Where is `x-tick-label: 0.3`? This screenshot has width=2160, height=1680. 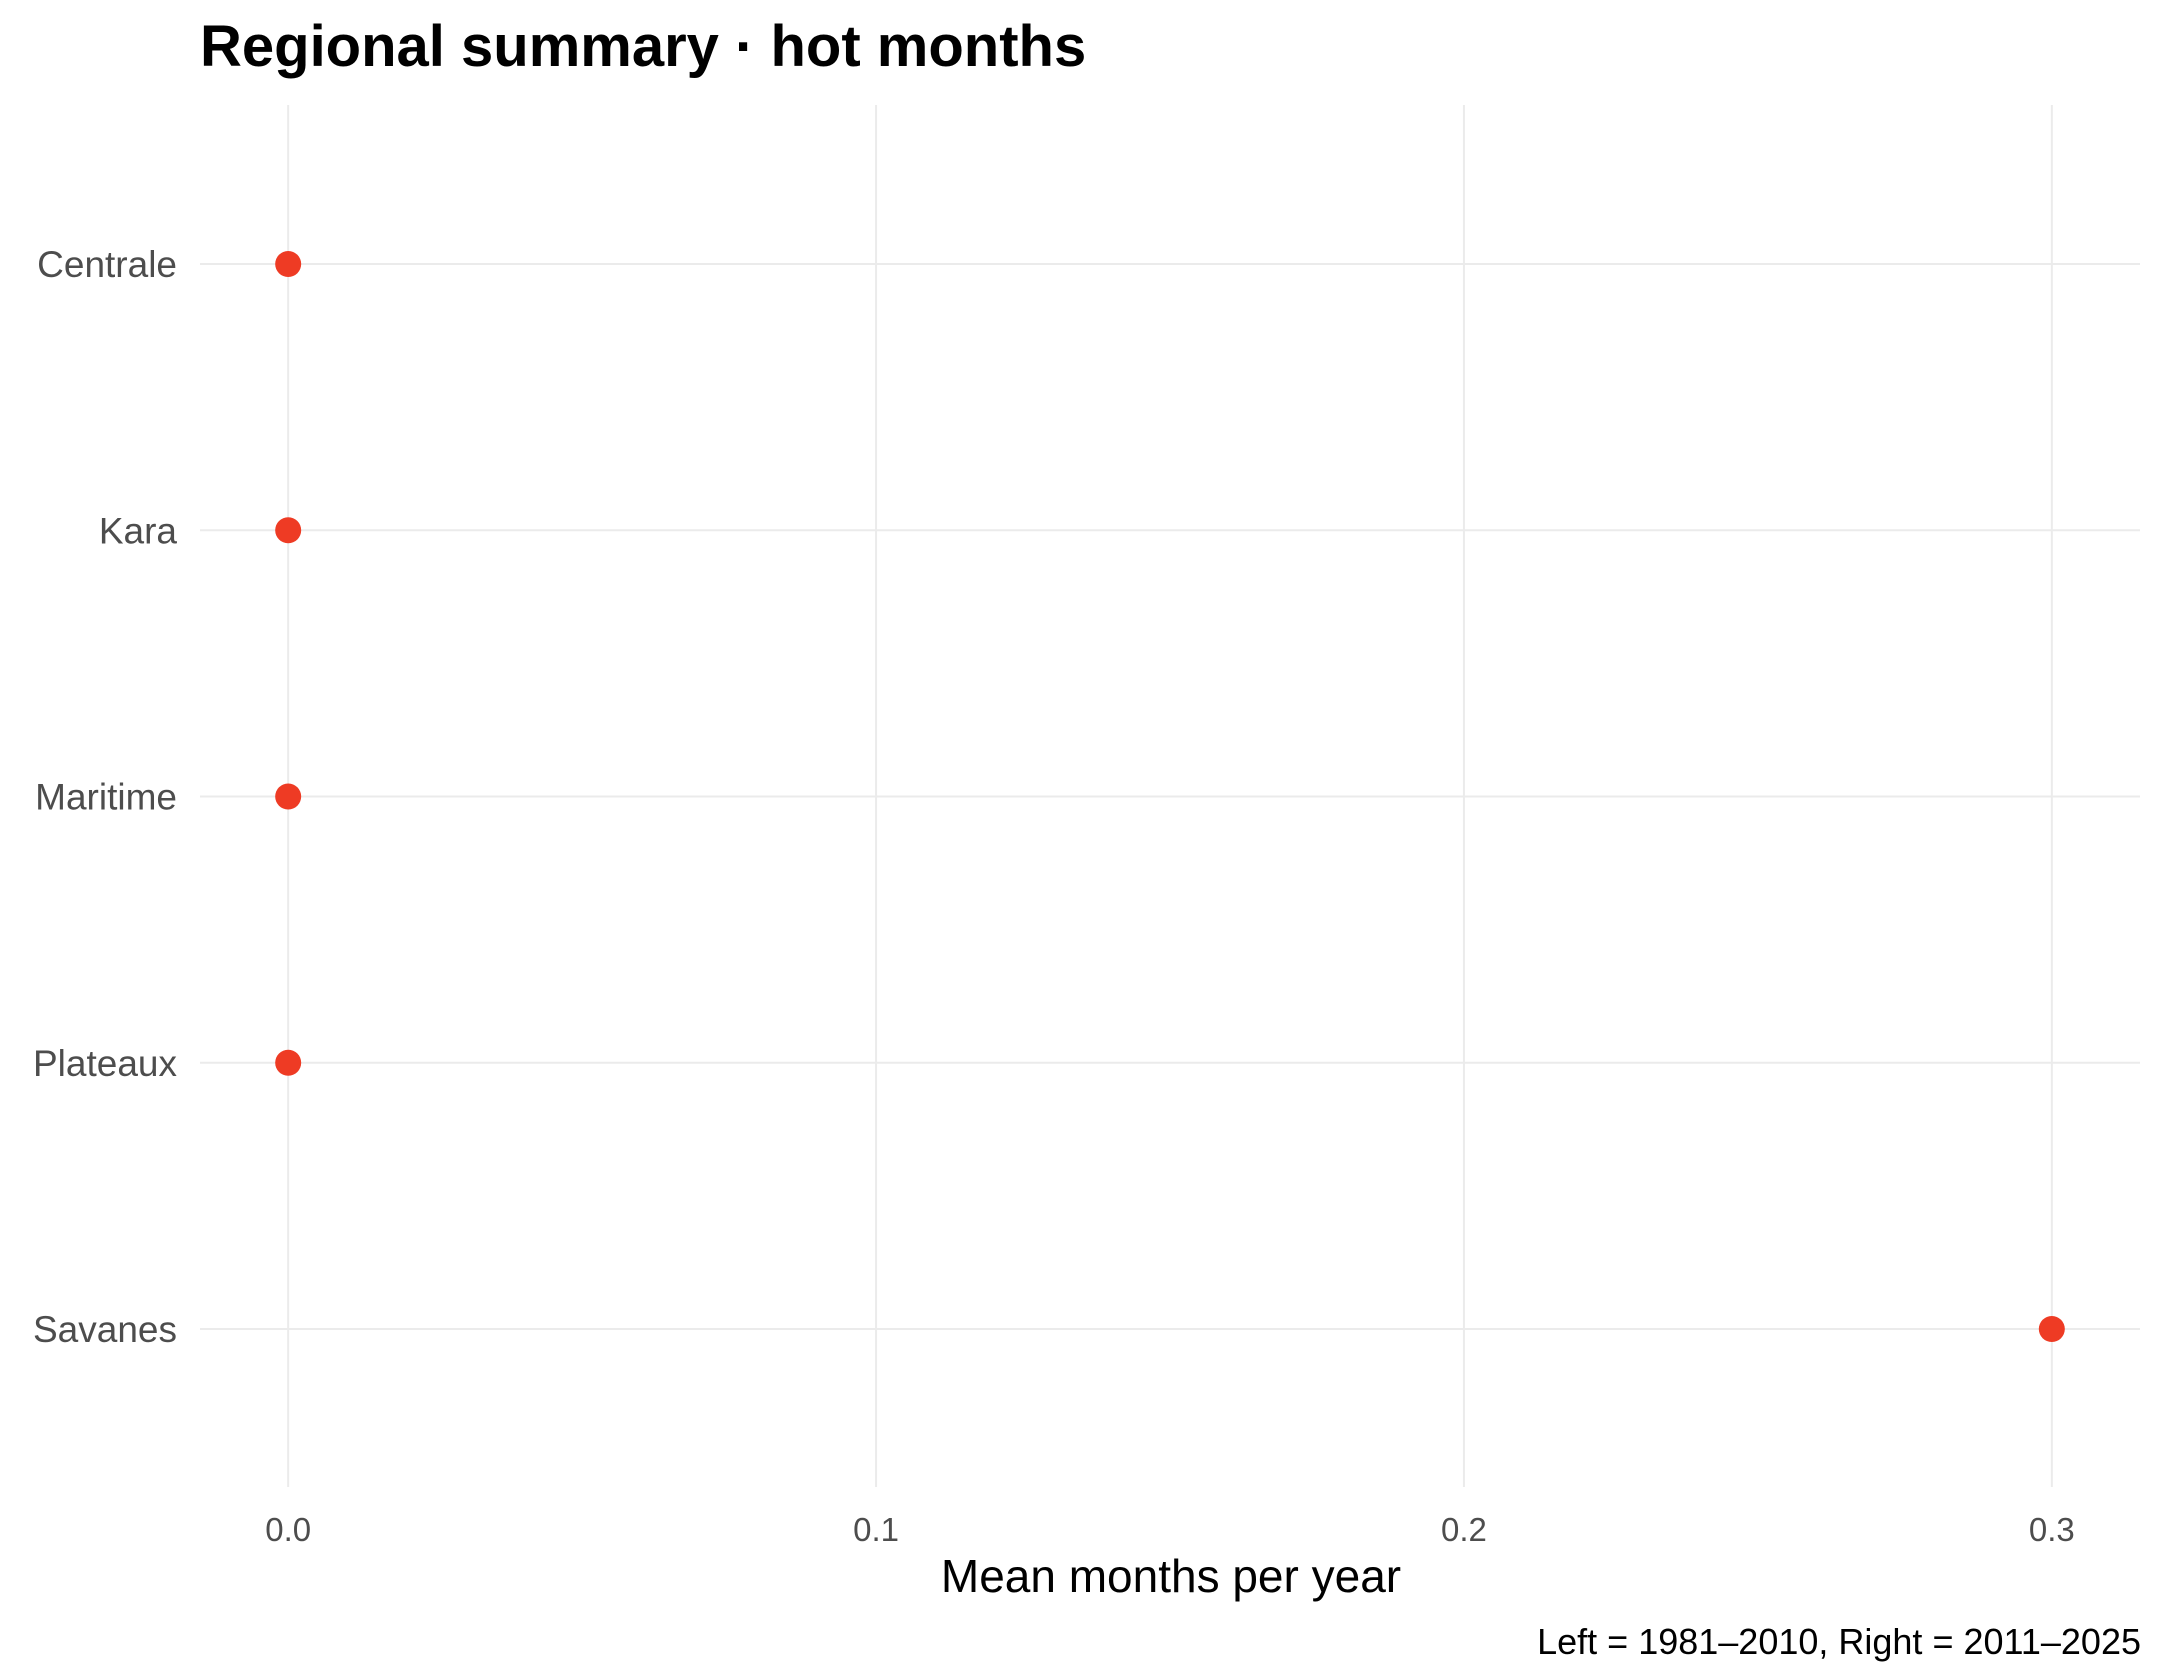 x-tick-label: 0.3 is located at coordinates (2052, 1529).